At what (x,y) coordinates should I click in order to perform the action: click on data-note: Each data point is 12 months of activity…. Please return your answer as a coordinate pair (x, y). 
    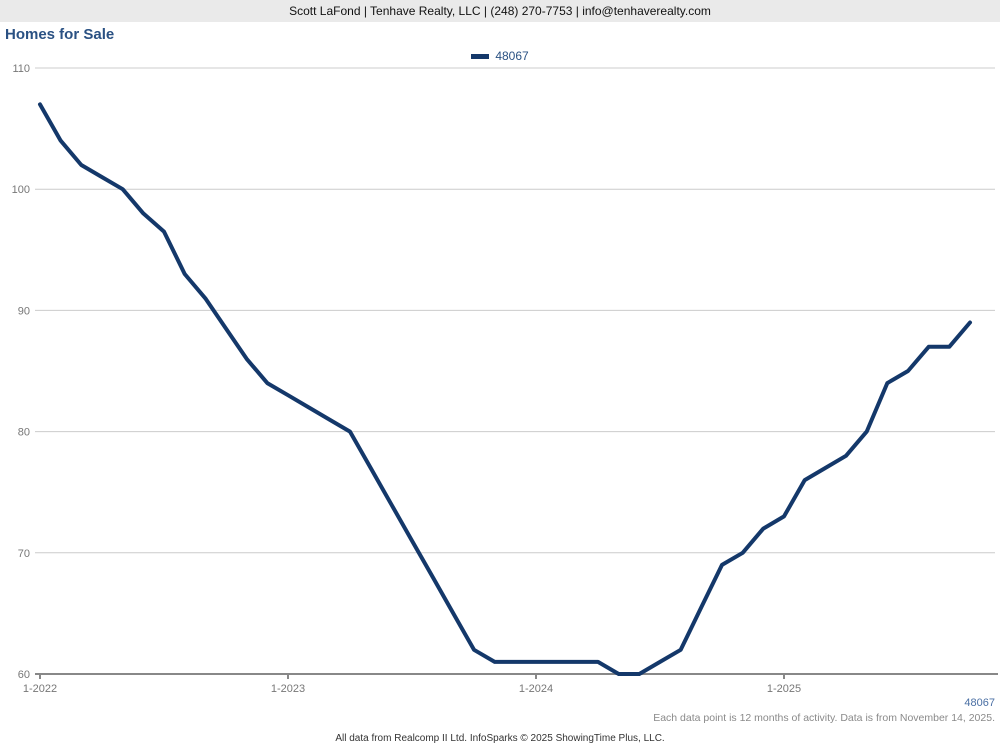
    Looking at the image, I should click on (824, 718).